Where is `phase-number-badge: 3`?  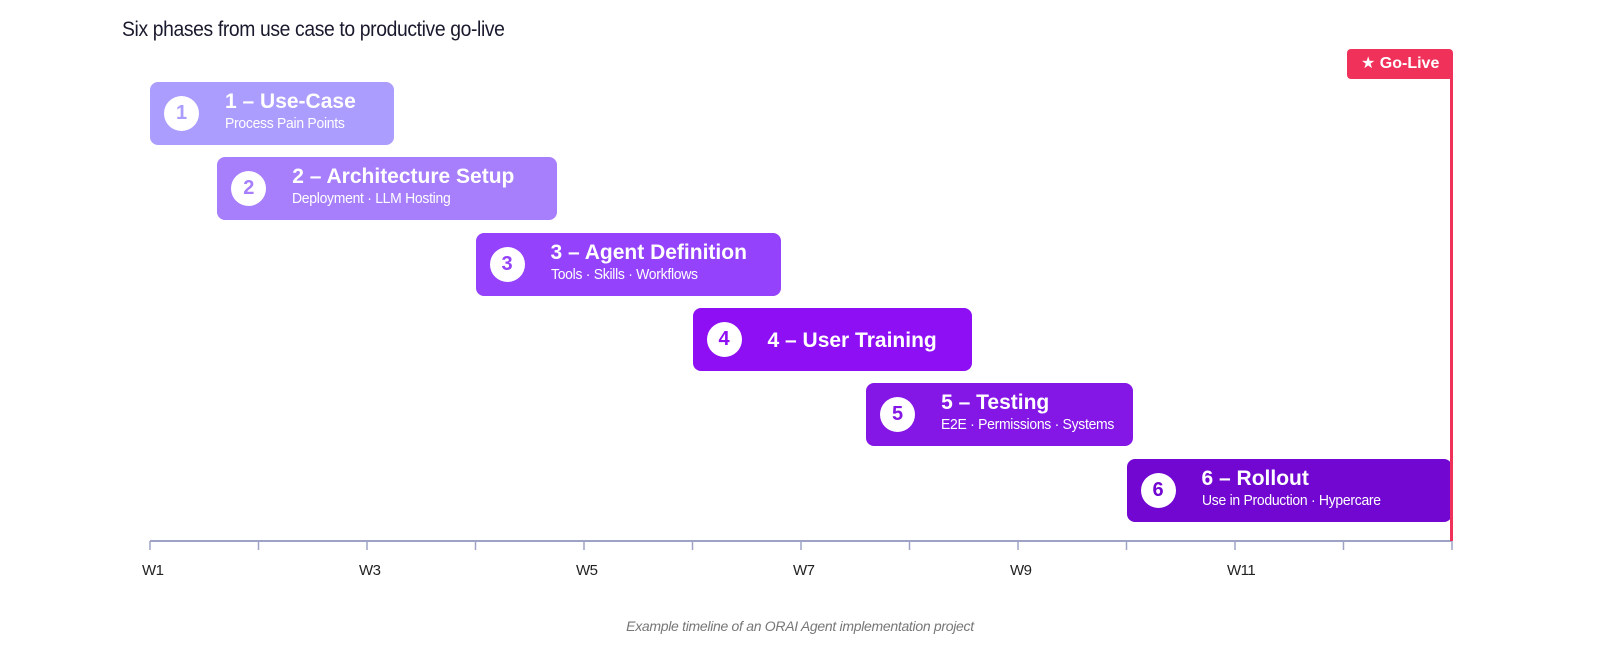 phase-number-badge: 3 is located at coordinates (507, 264).